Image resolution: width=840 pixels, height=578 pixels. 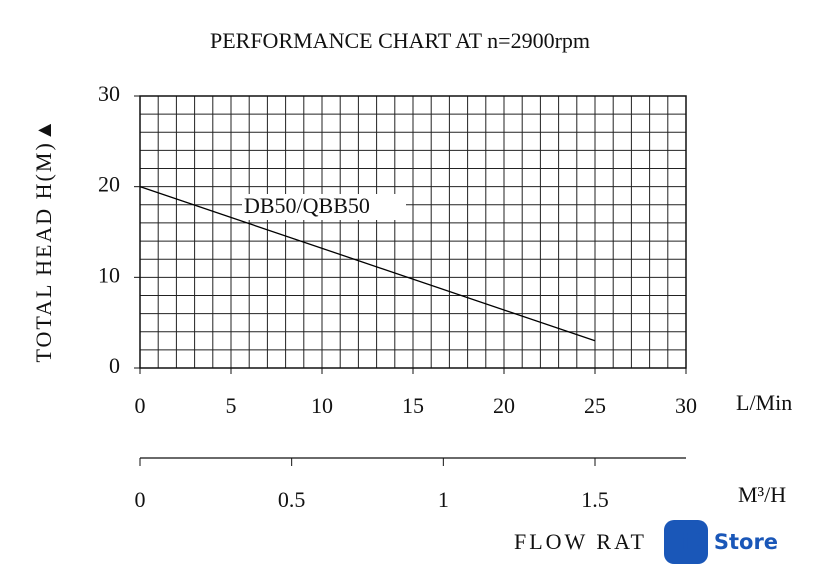 What do you see at coordinates (762, 494) in the screenshot?
I see `x2-axis-label: M³/H` at bounding box center [762, 494].